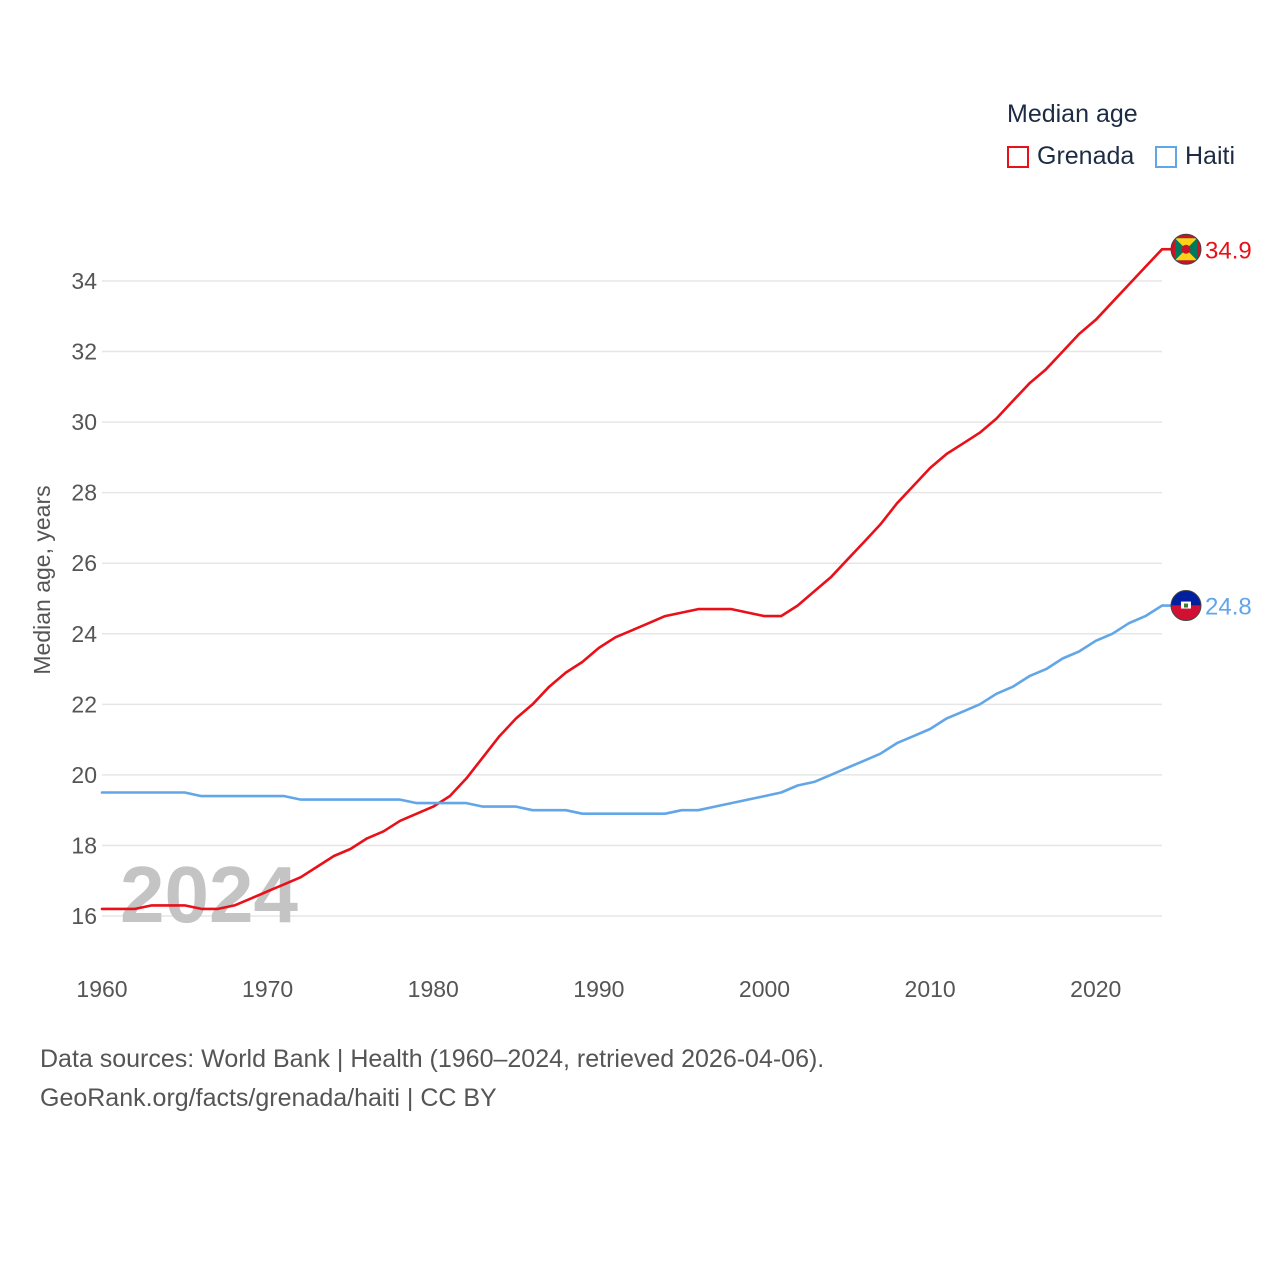 Image resolution: width=1280 pixels, height=1280 pixels. I want to click on x-tick-label: 1970, so click(267, 989).